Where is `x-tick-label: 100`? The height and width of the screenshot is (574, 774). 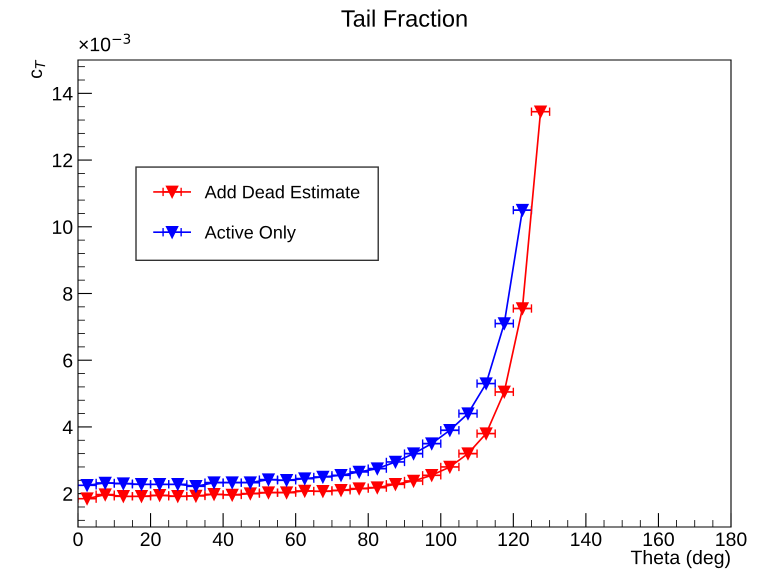
x-tick-label: 100 is located at coordinates (441, 539).